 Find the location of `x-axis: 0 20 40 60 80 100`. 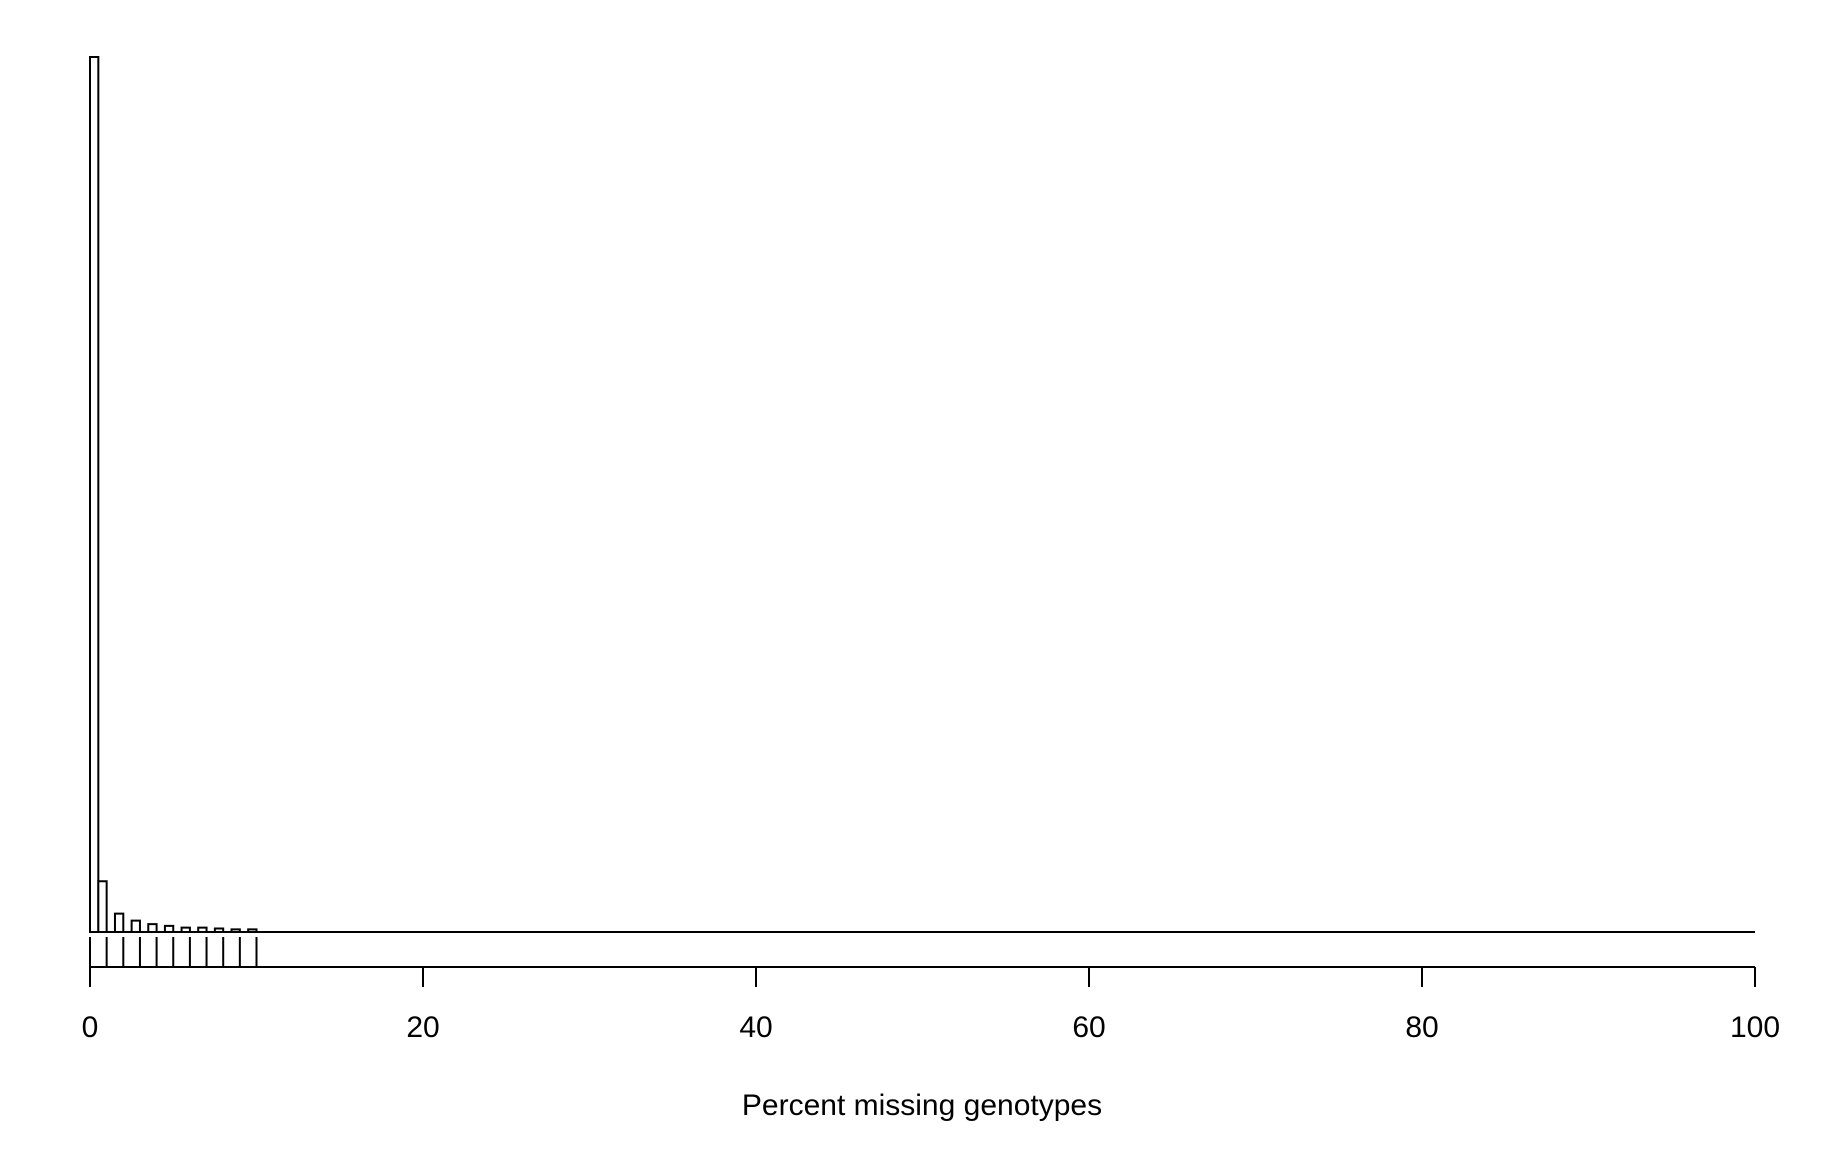

x-axis: 0 20 40 60 80 100 is located at coordinates (931, 1005).